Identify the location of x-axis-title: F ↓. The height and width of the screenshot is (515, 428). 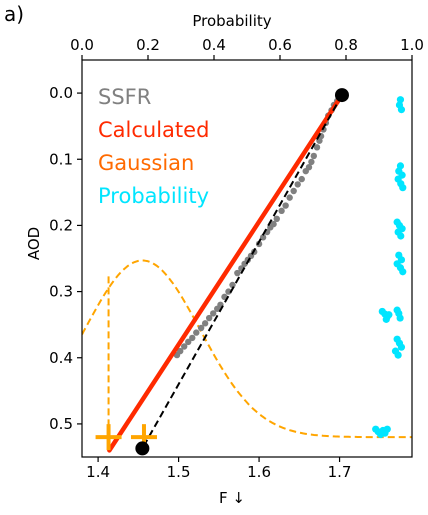
(232, 498).